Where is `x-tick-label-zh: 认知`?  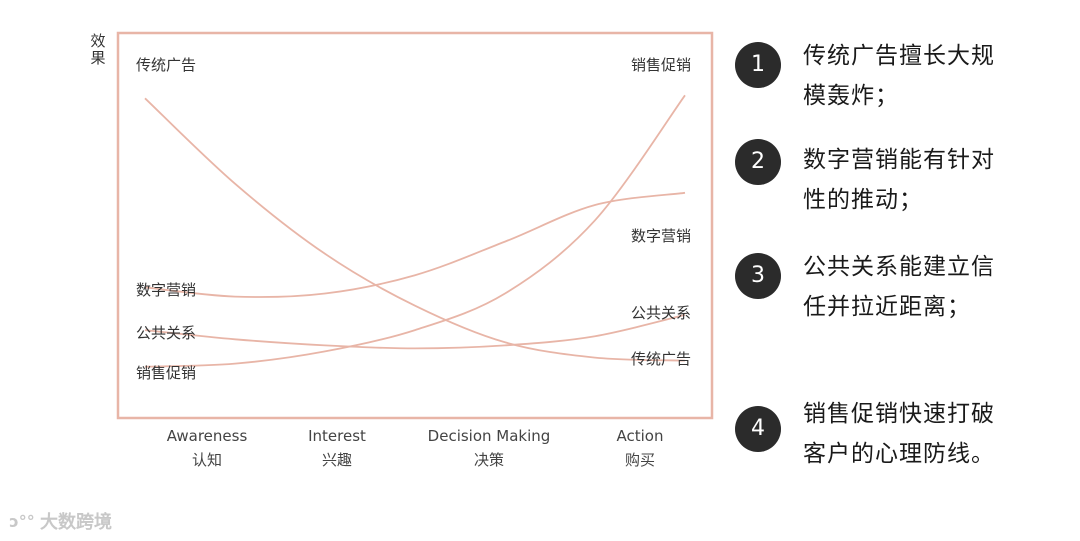 x-tick-label-zh: 认知 is located at coordinates (207, 460).